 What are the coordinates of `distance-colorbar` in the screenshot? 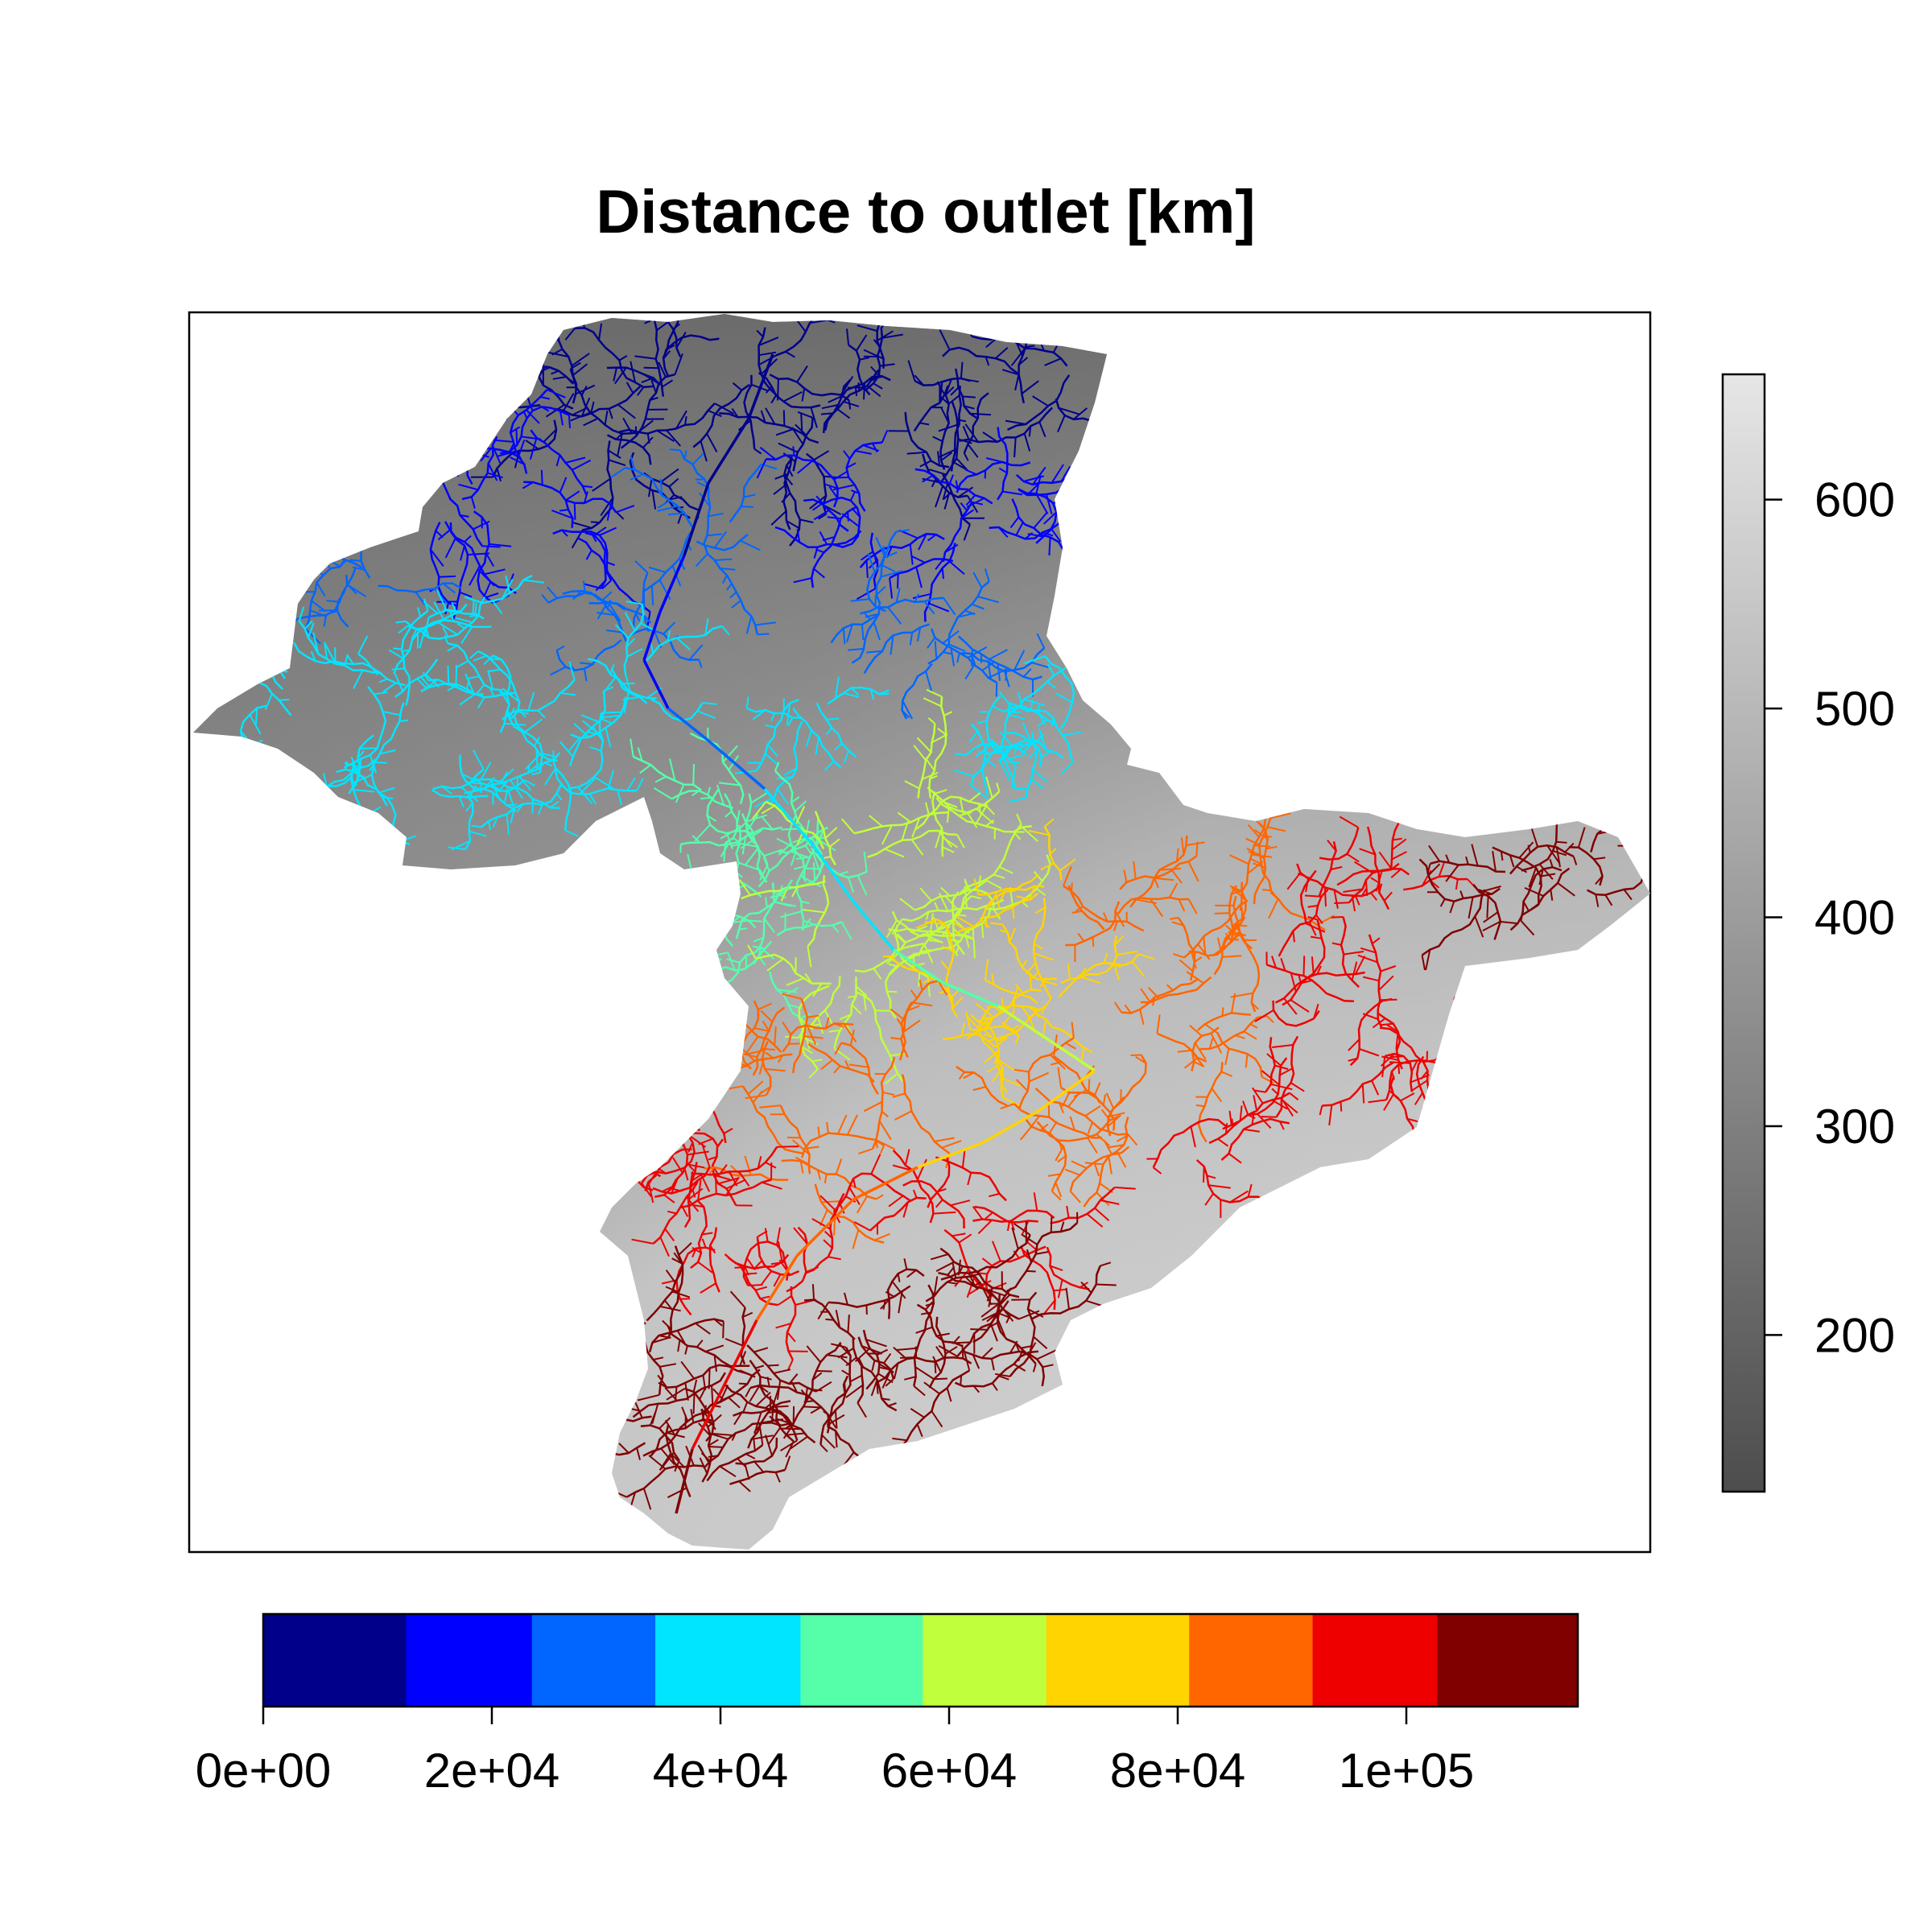 It's located at (920, 1660).